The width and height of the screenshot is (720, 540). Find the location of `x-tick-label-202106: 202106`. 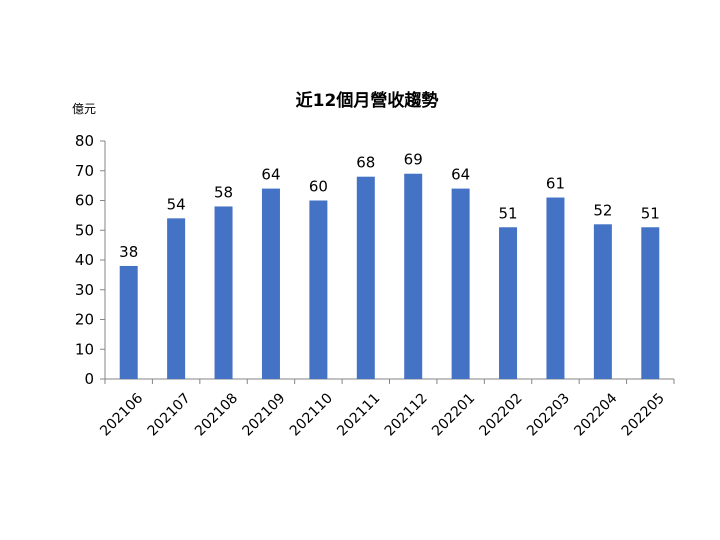

x-tick-label-202106: 202106 is located at coordinates (121, 414).